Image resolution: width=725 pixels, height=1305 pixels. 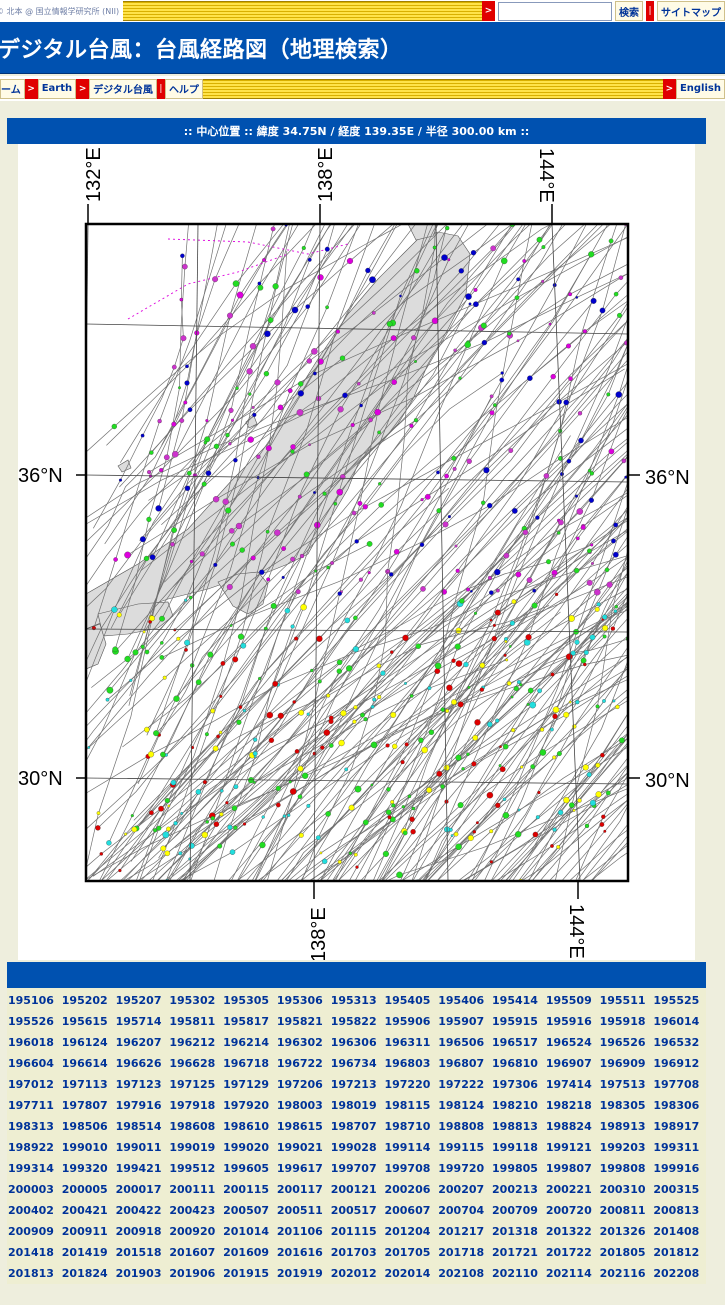 What do you see at coordinates (622, 1168) in the screenshot?
I see `typhoon-id-link: 199808` at bounding box center [622, 1168].